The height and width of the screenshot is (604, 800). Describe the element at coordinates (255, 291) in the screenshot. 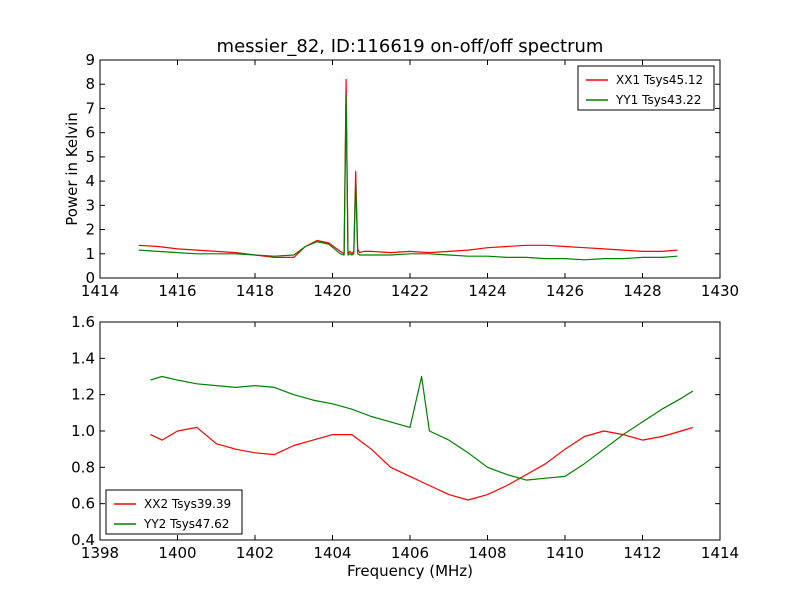

I see `x-tick-label: 1418` at that location.